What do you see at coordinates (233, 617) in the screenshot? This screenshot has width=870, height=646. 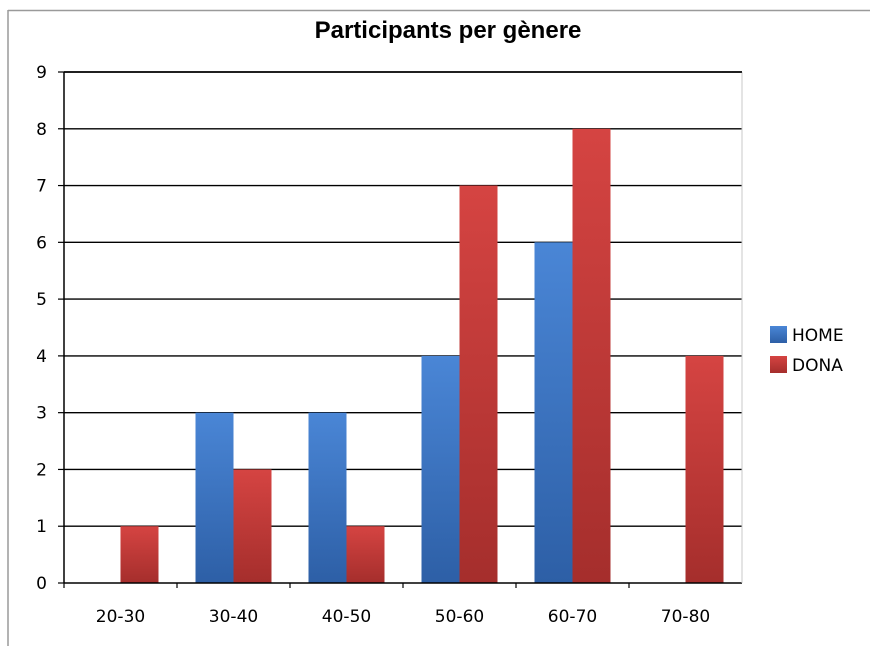 I see `x-tick-label: 30-40` at bounding box center [233, 617].